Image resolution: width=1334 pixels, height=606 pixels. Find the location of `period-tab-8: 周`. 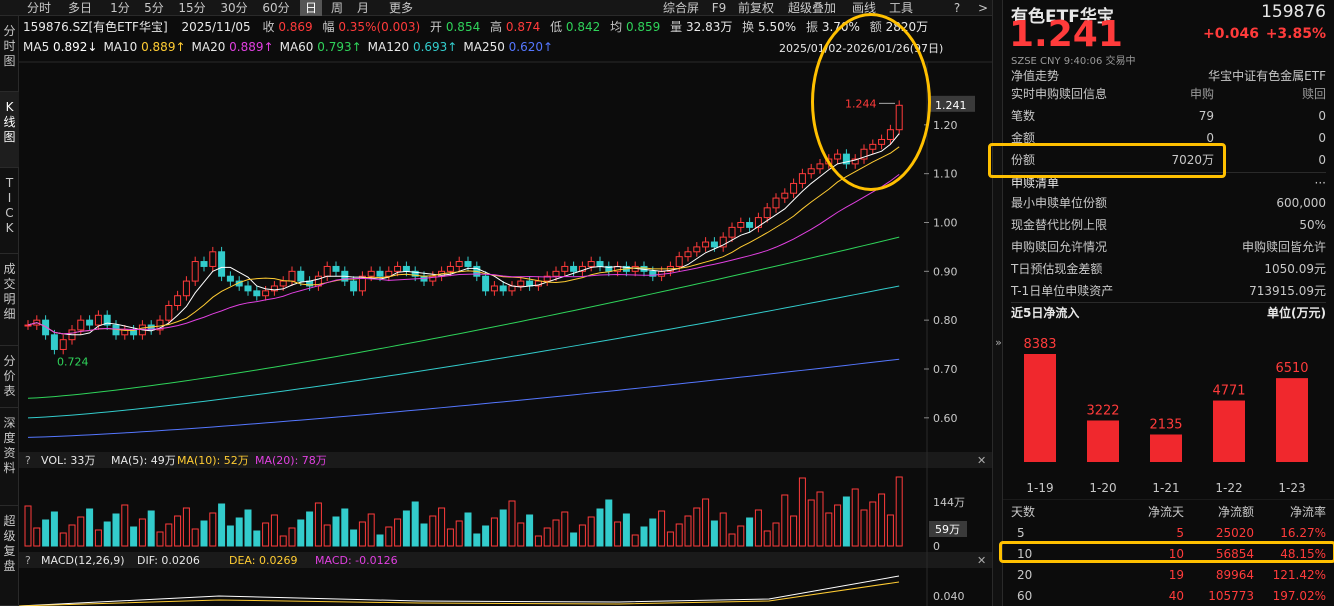

period-tab-8: 周 is located at coordinates (336, 8).